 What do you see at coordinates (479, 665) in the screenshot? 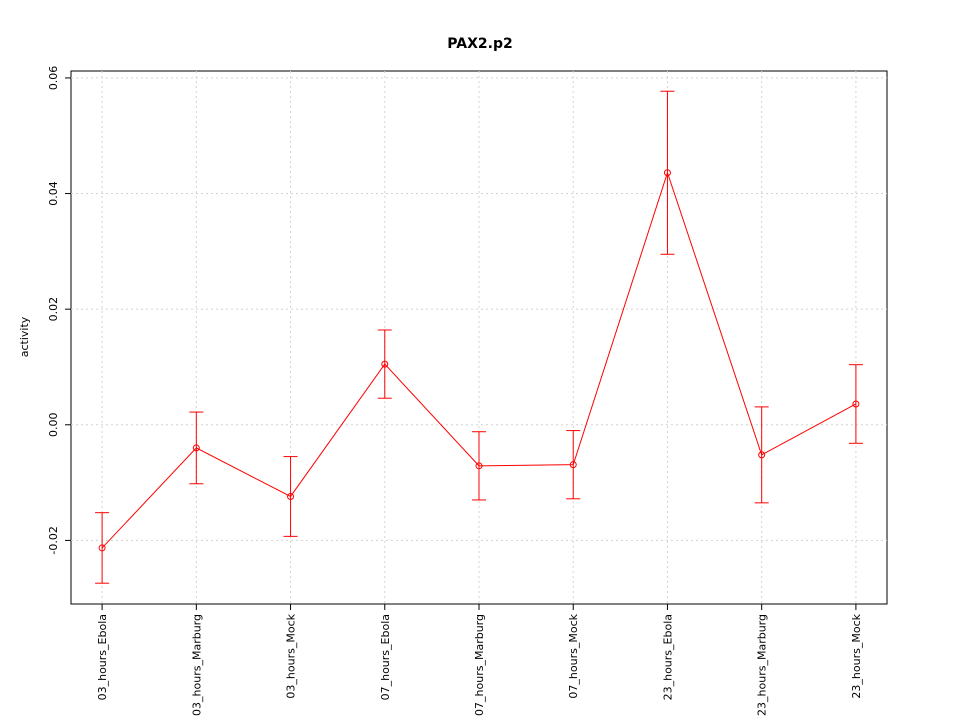
I see `x-tick-label: 07_hours_Marburg` at bounding box center [479, 665].